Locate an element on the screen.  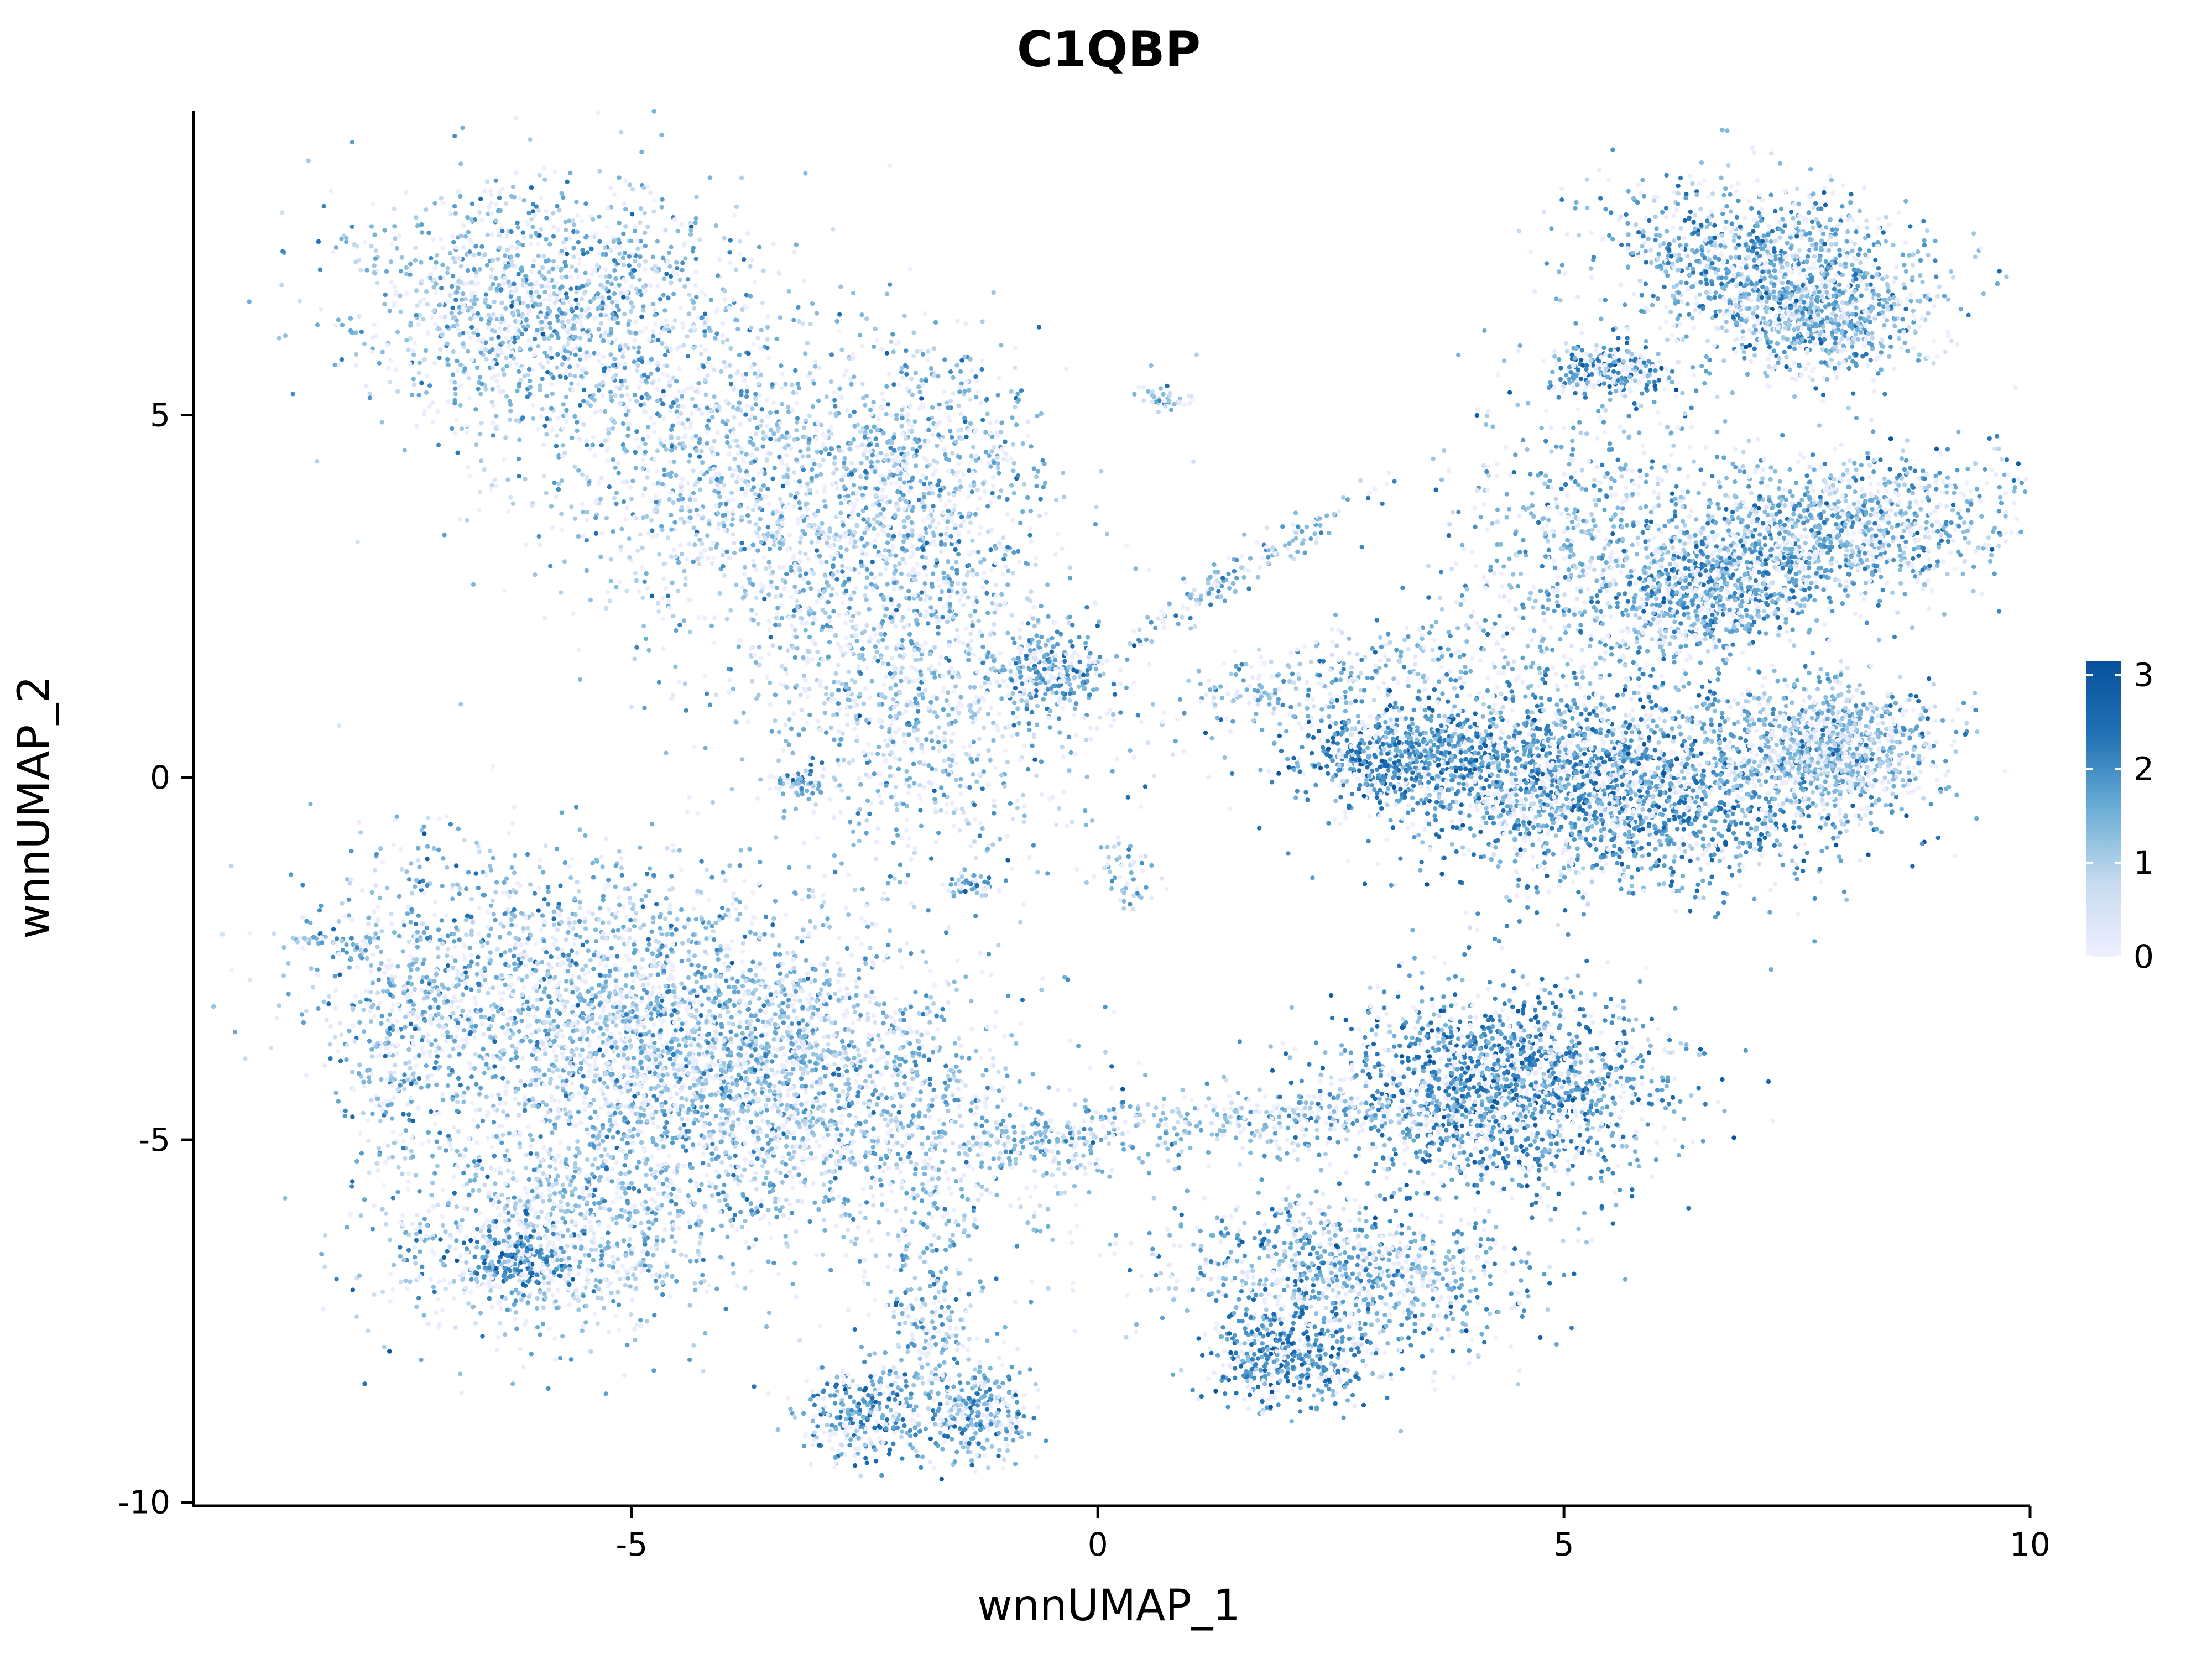
chart-title: C1QBP is located at coordinates (1109, 50).